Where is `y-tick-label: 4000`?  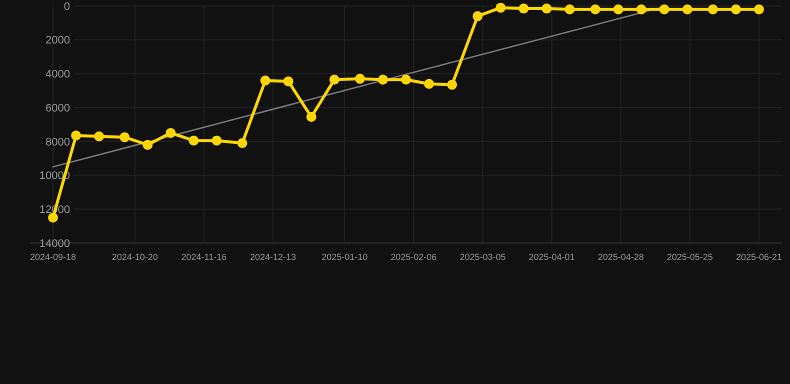 y-tick-label: 4000 is located at coordinates (58, 74).